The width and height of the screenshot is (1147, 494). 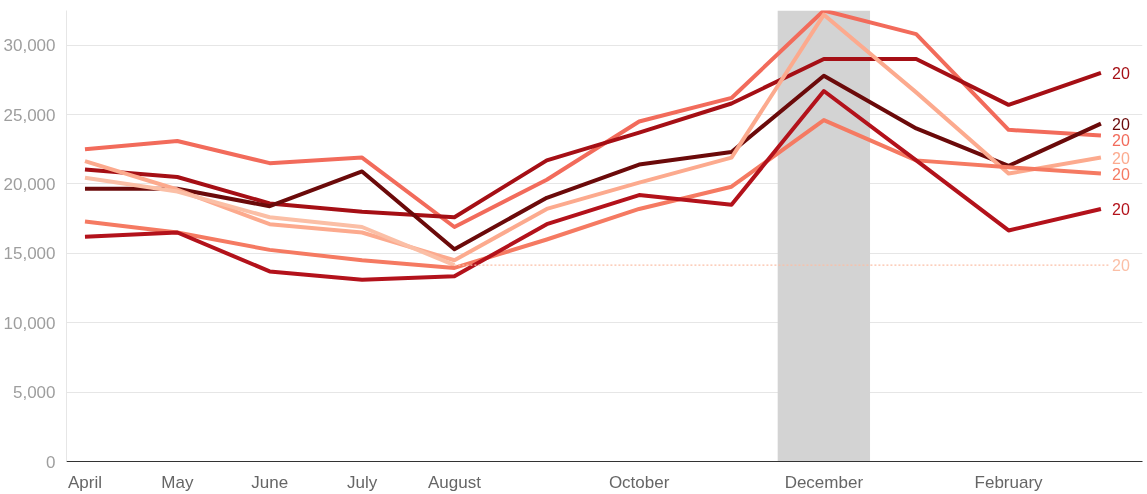 I want to click on x-tick-label: April, so click(x=84, y=482).